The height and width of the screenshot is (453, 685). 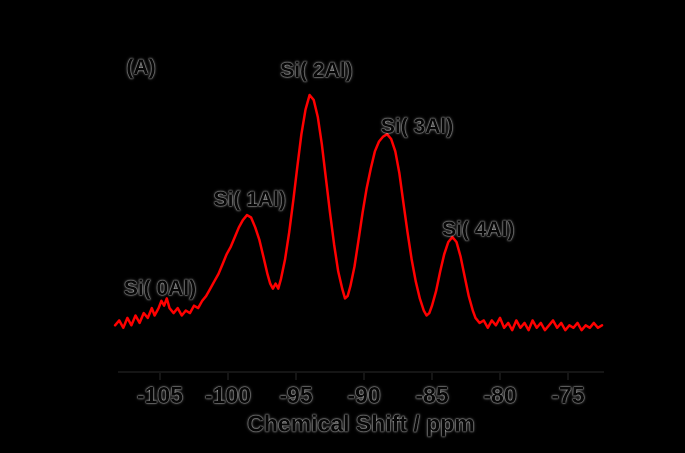 I want to click on peak-label: Si( 3Al), so click(x=417, y=126).